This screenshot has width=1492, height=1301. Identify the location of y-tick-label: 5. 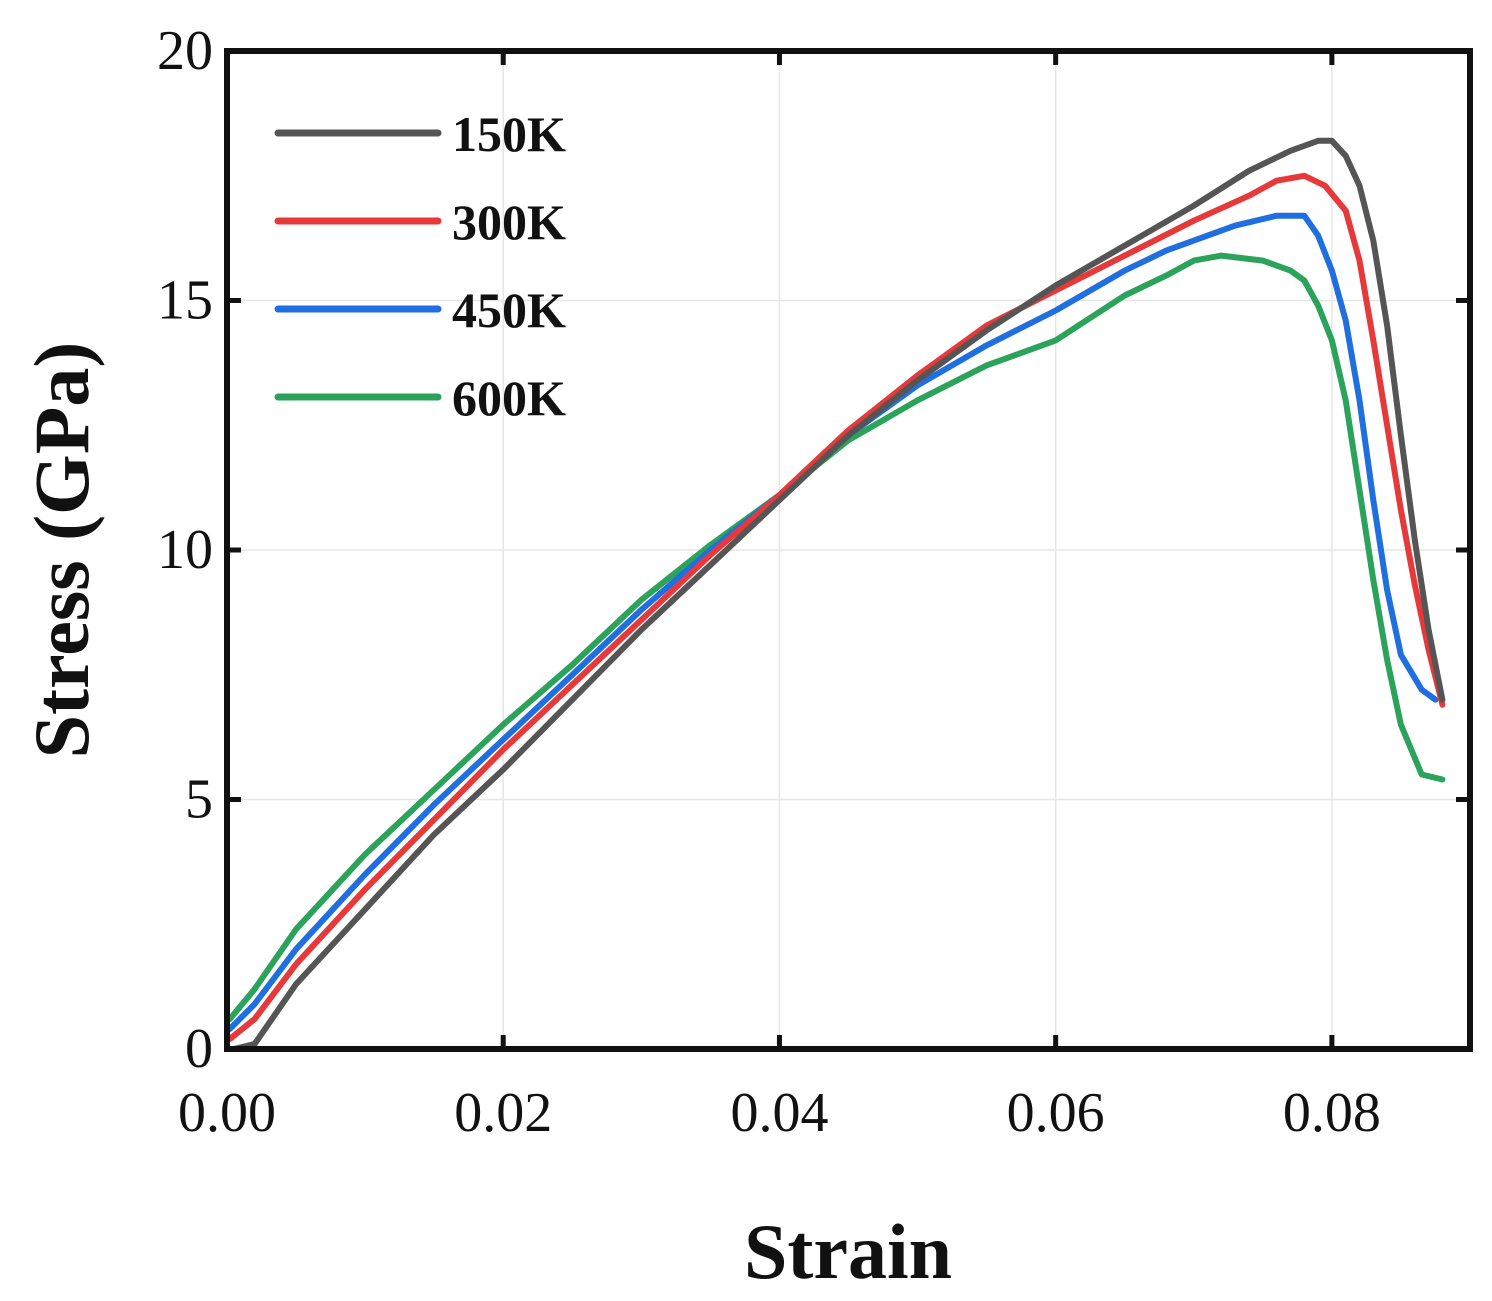
(199, 800).